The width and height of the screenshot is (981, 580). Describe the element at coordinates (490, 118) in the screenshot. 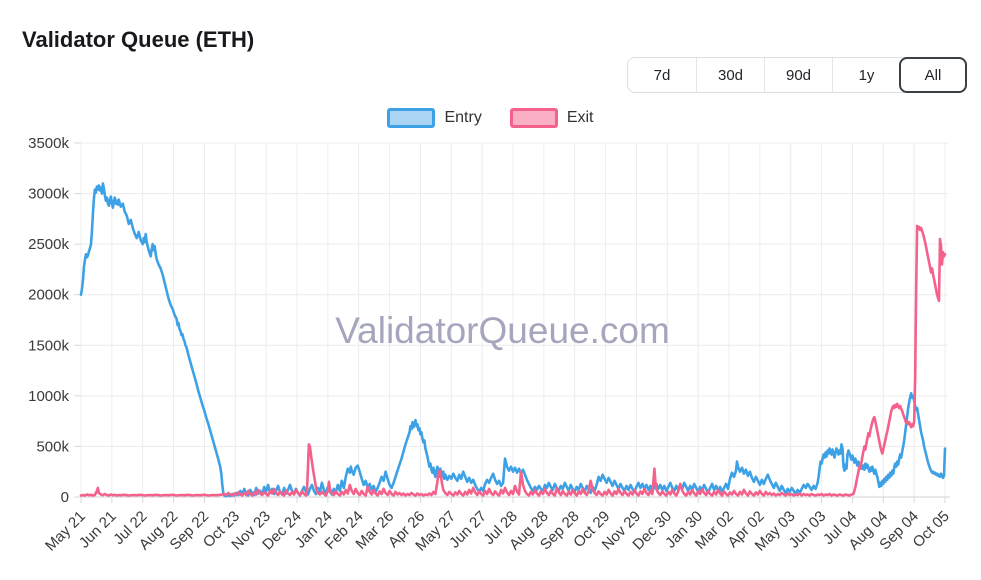

I see `chart-legend: Entry Exit` at that location.